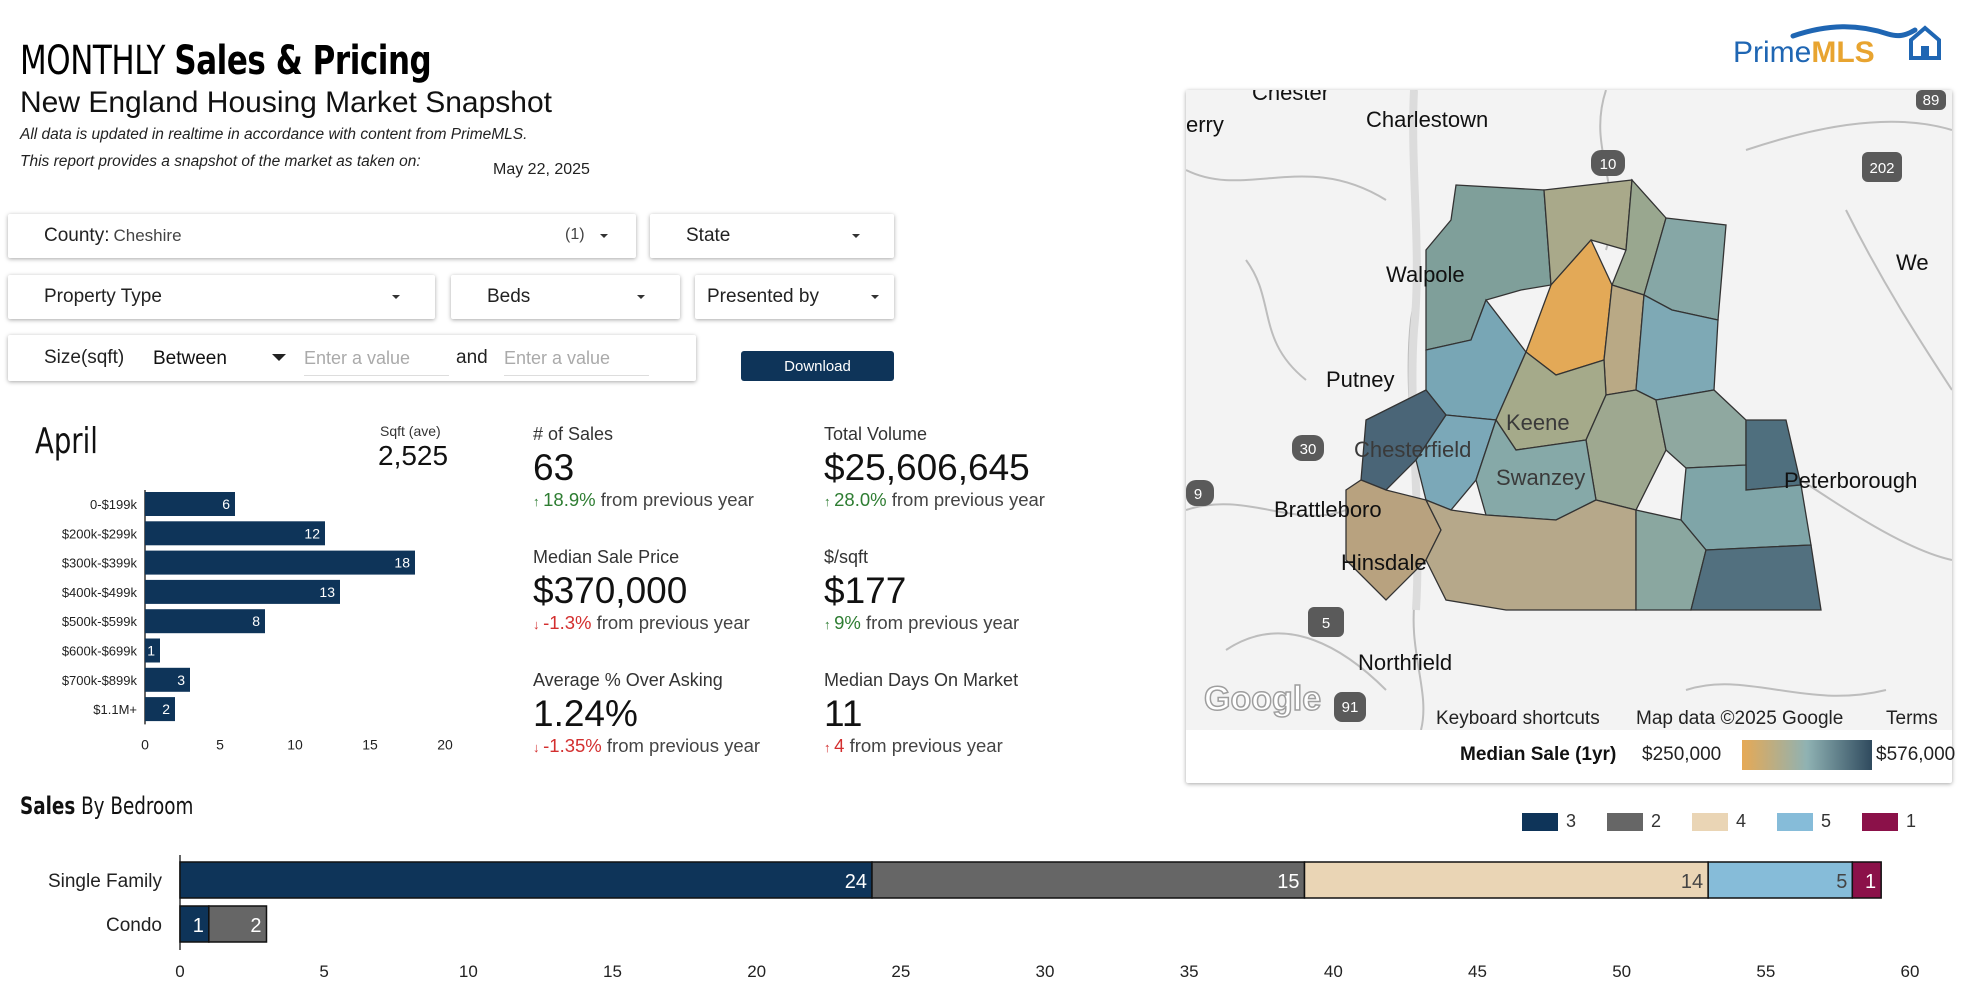  Describe the element at coordinates (628, 680) in the screenshot. I see `kpi-label: Average % Over Asking` at that location.